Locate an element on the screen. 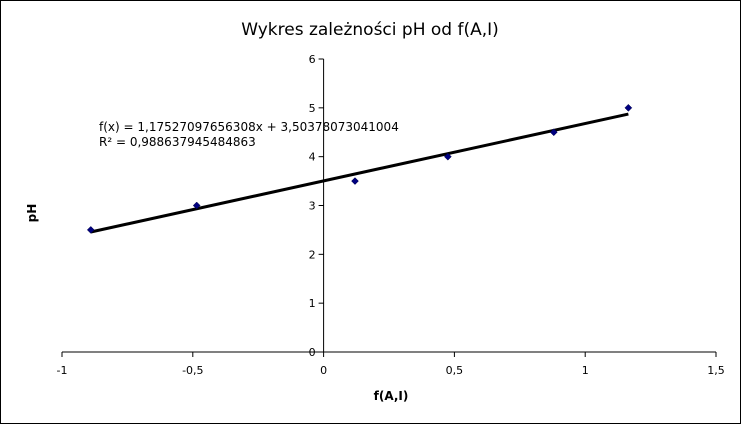 This screenshot has height=425, width=741. y-tick-label: 0 is located at coordinates (312, 352).